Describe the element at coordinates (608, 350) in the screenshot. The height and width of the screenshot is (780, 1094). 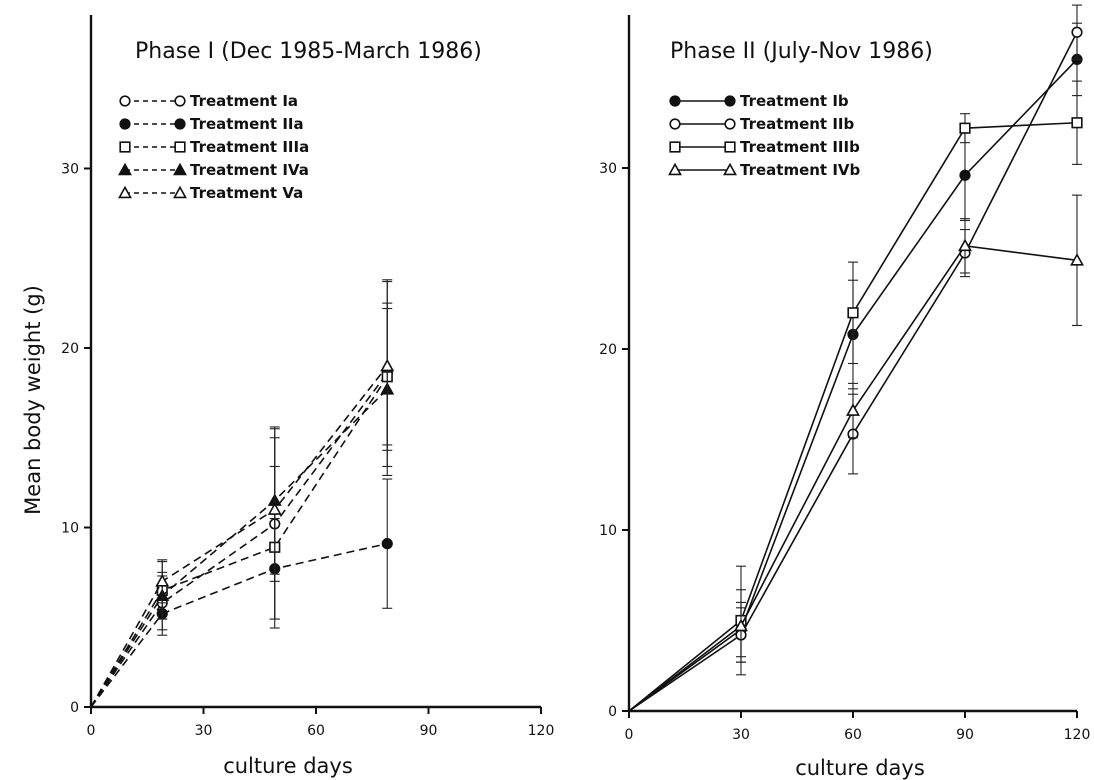
I see `phase-2-y-tick-label: 20` at that location.